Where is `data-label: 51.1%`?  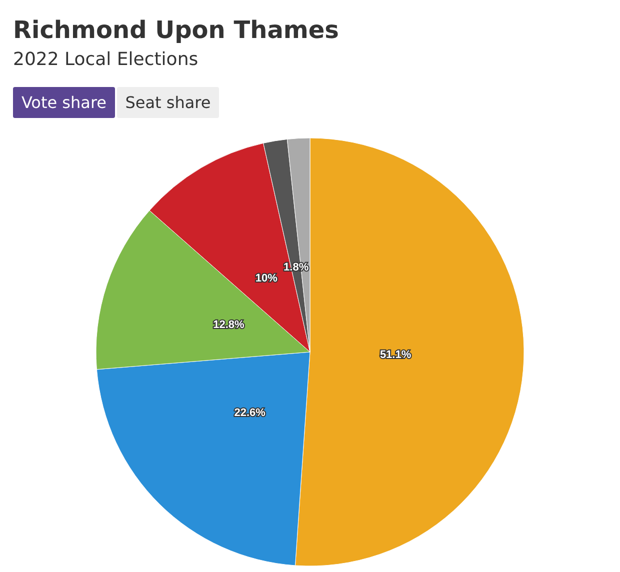 data-label: 51.1% is located at coordinates (396, 354).